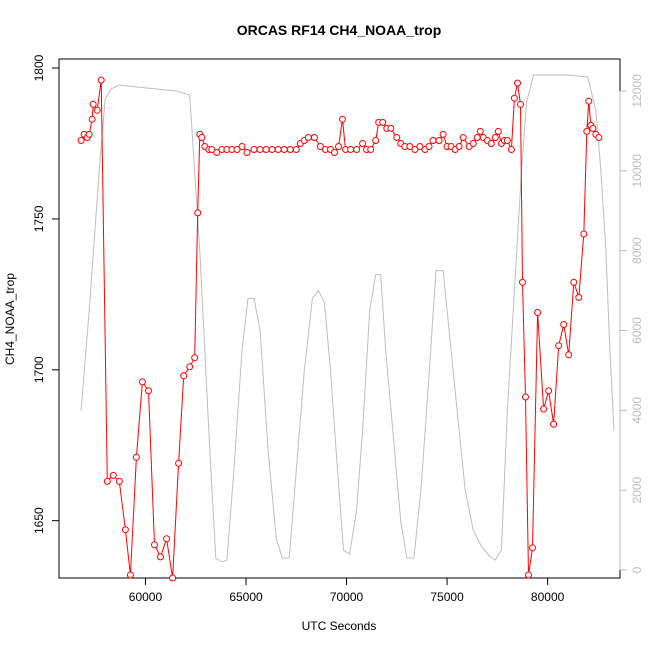  I want to click on y-axis-label: CH4_NOAA_trop, so click(10, 319).